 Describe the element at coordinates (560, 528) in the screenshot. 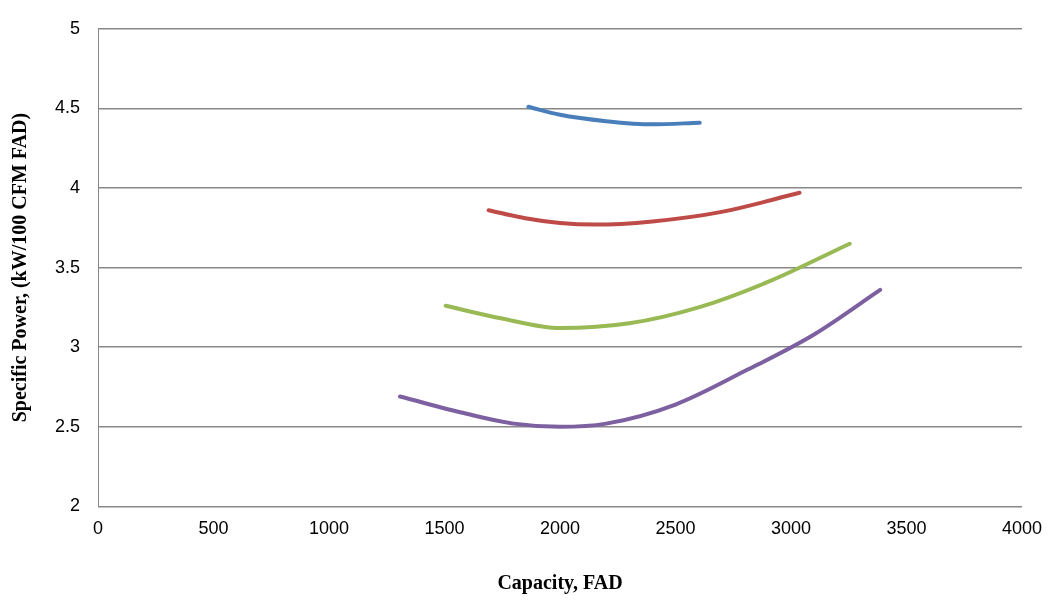

I see `x-tick-label: 2000` at that location.